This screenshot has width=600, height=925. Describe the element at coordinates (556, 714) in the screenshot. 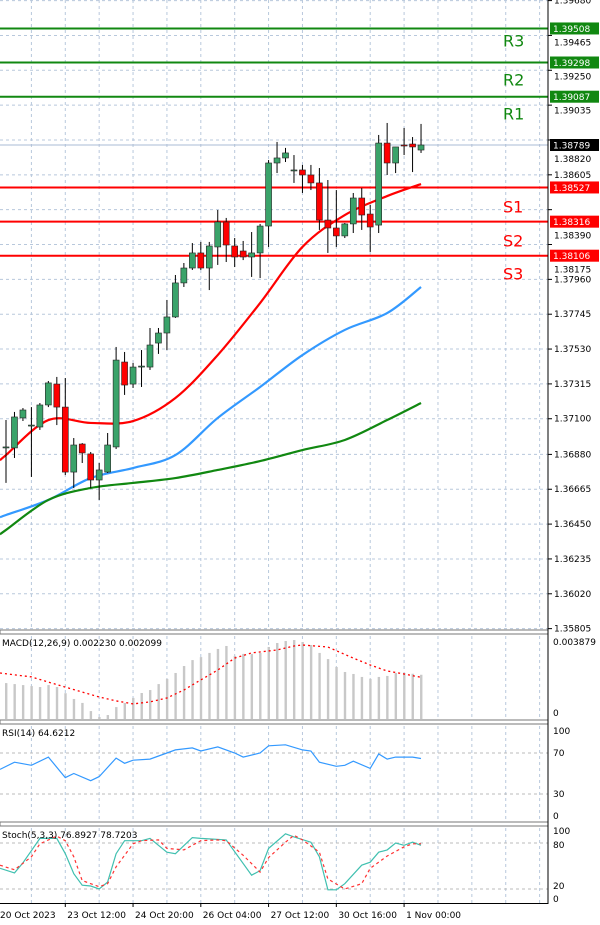

I see `macd-axis-label: 0` at that location.